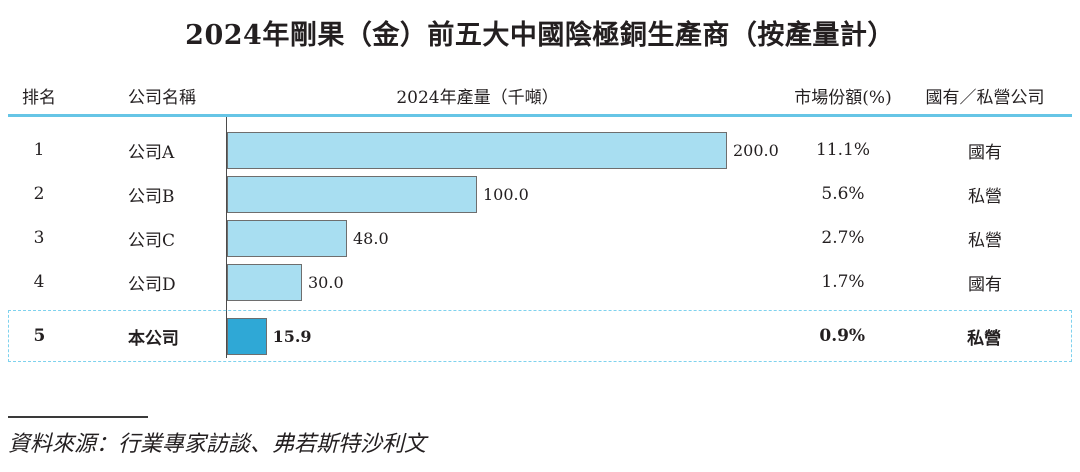 Image resolution: width=1080 pixels, height=472 pixels. Describe the element at coordinates (226, 237) in the screenshot. I see `chart-axis-line` at that location.